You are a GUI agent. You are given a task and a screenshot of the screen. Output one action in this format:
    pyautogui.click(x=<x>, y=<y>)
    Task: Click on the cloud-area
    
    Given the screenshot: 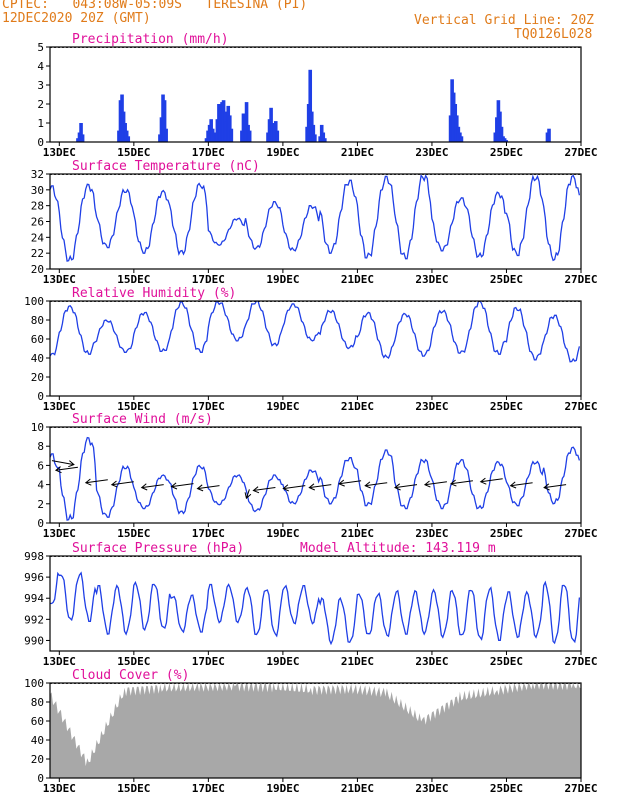 What is the action you would take?
    pyautogui.click(x=315, y=730)
    